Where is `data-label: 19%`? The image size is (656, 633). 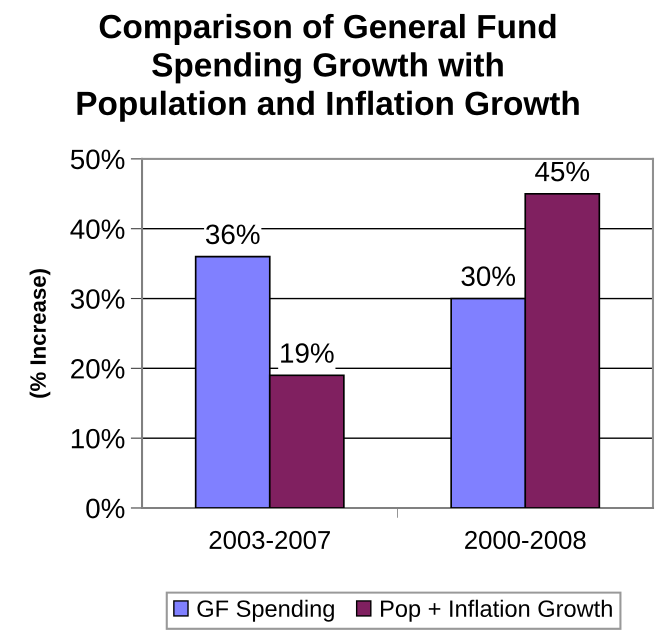 data-label: 19% is located at coordinates (307, 353).